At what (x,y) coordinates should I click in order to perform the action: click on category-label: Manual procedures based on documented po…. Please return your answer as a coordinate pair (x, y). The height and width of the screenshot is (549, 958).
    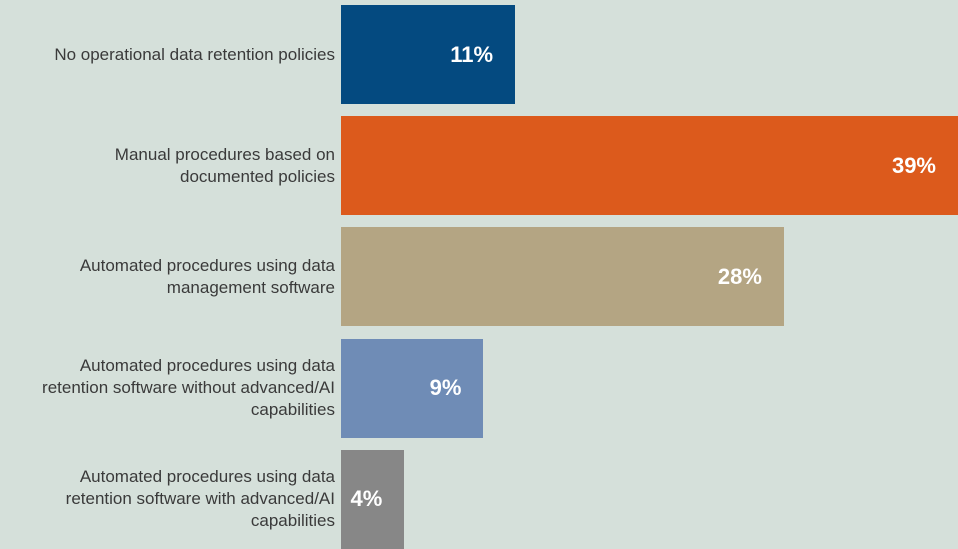
    Looking at the image, I should click on (167, 165).